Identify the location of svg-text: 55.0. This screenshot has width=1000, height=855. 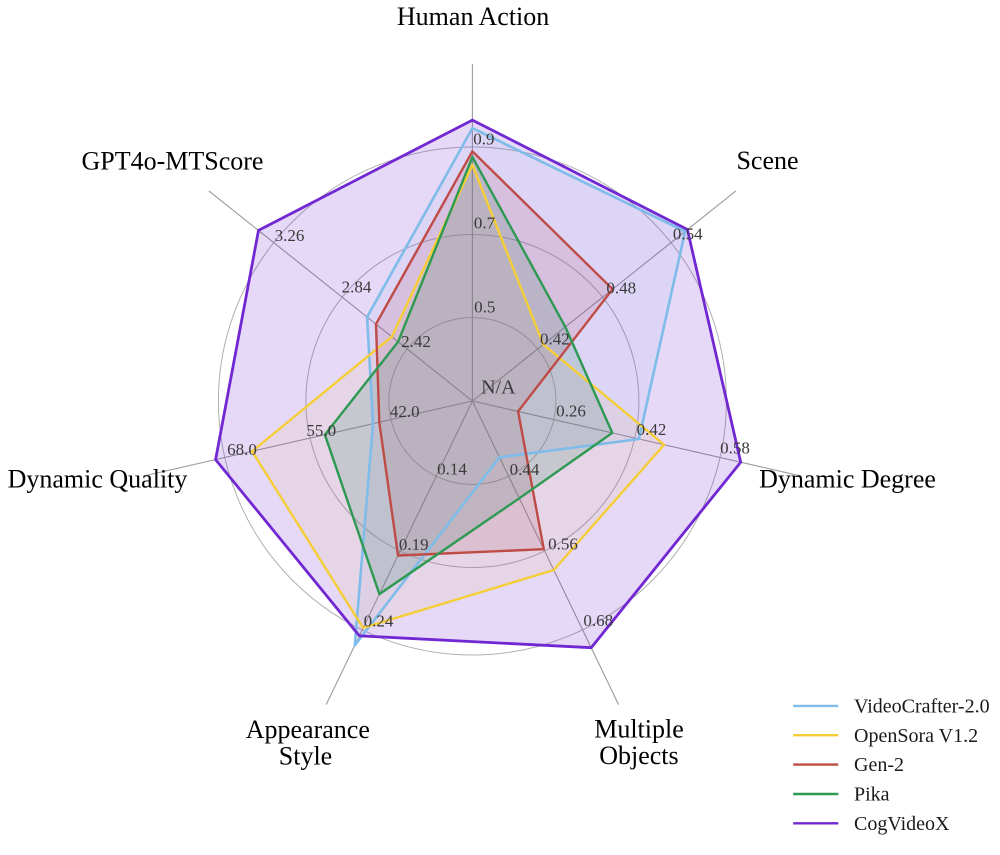
(321, 430).